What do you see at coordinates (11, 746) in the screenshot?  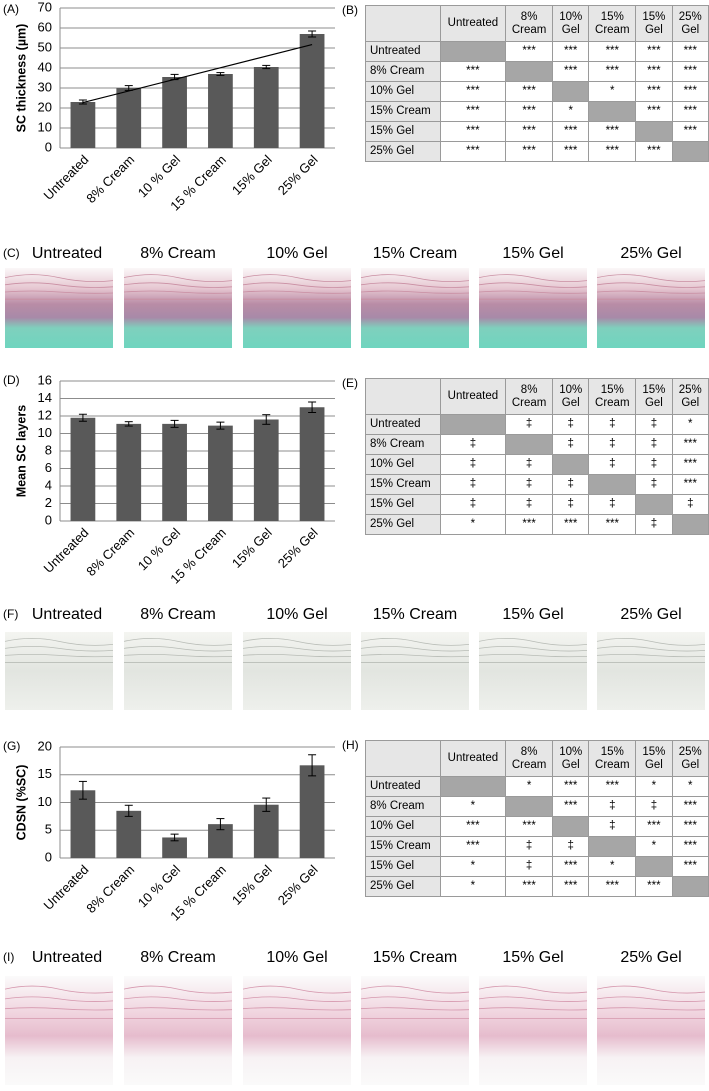 I see `panel-label: (G)` at bounding box center [11, 746].